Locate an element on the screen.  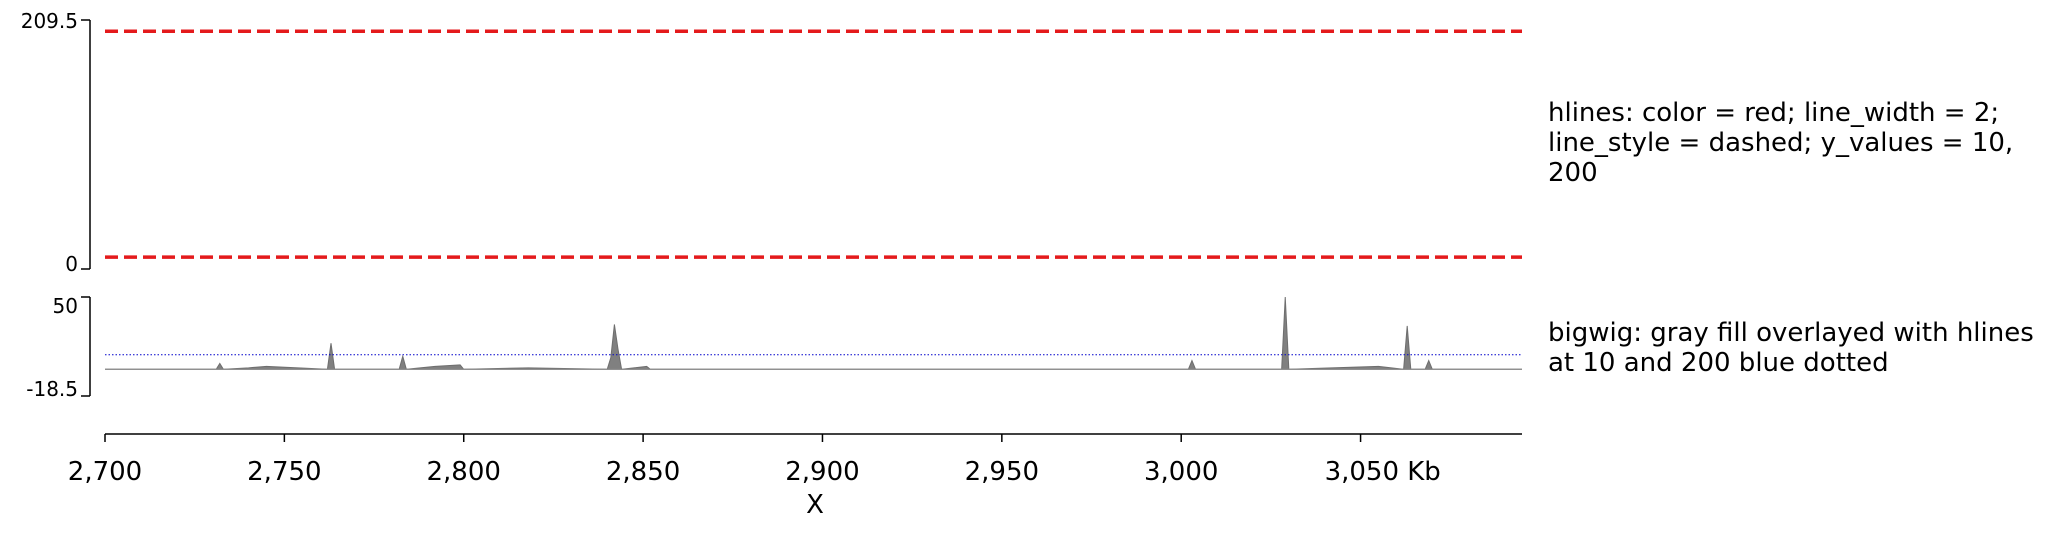
x-tick-label: 2,800 is located at coordinates (464, 472).